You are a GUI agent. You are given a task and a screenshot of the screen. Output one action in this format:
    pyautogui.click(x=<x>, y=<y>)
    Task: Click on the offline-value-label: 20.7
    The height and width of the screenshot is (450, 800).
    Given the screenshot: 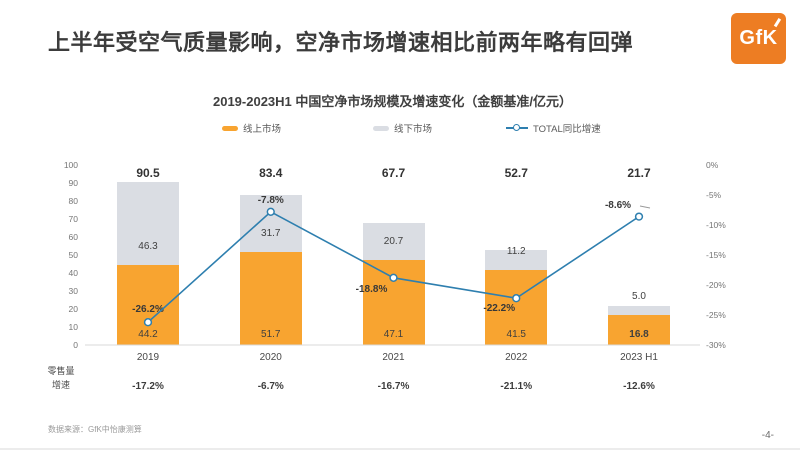 What is the action you would take?
    pyautogui.click(x=393, y=242)
    